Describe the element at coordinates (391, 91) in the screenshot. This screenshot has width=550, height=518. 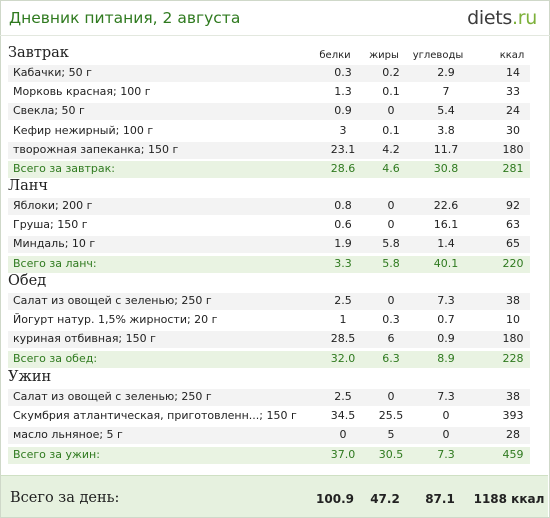
I see `cell-fat: 0.1` at that location.